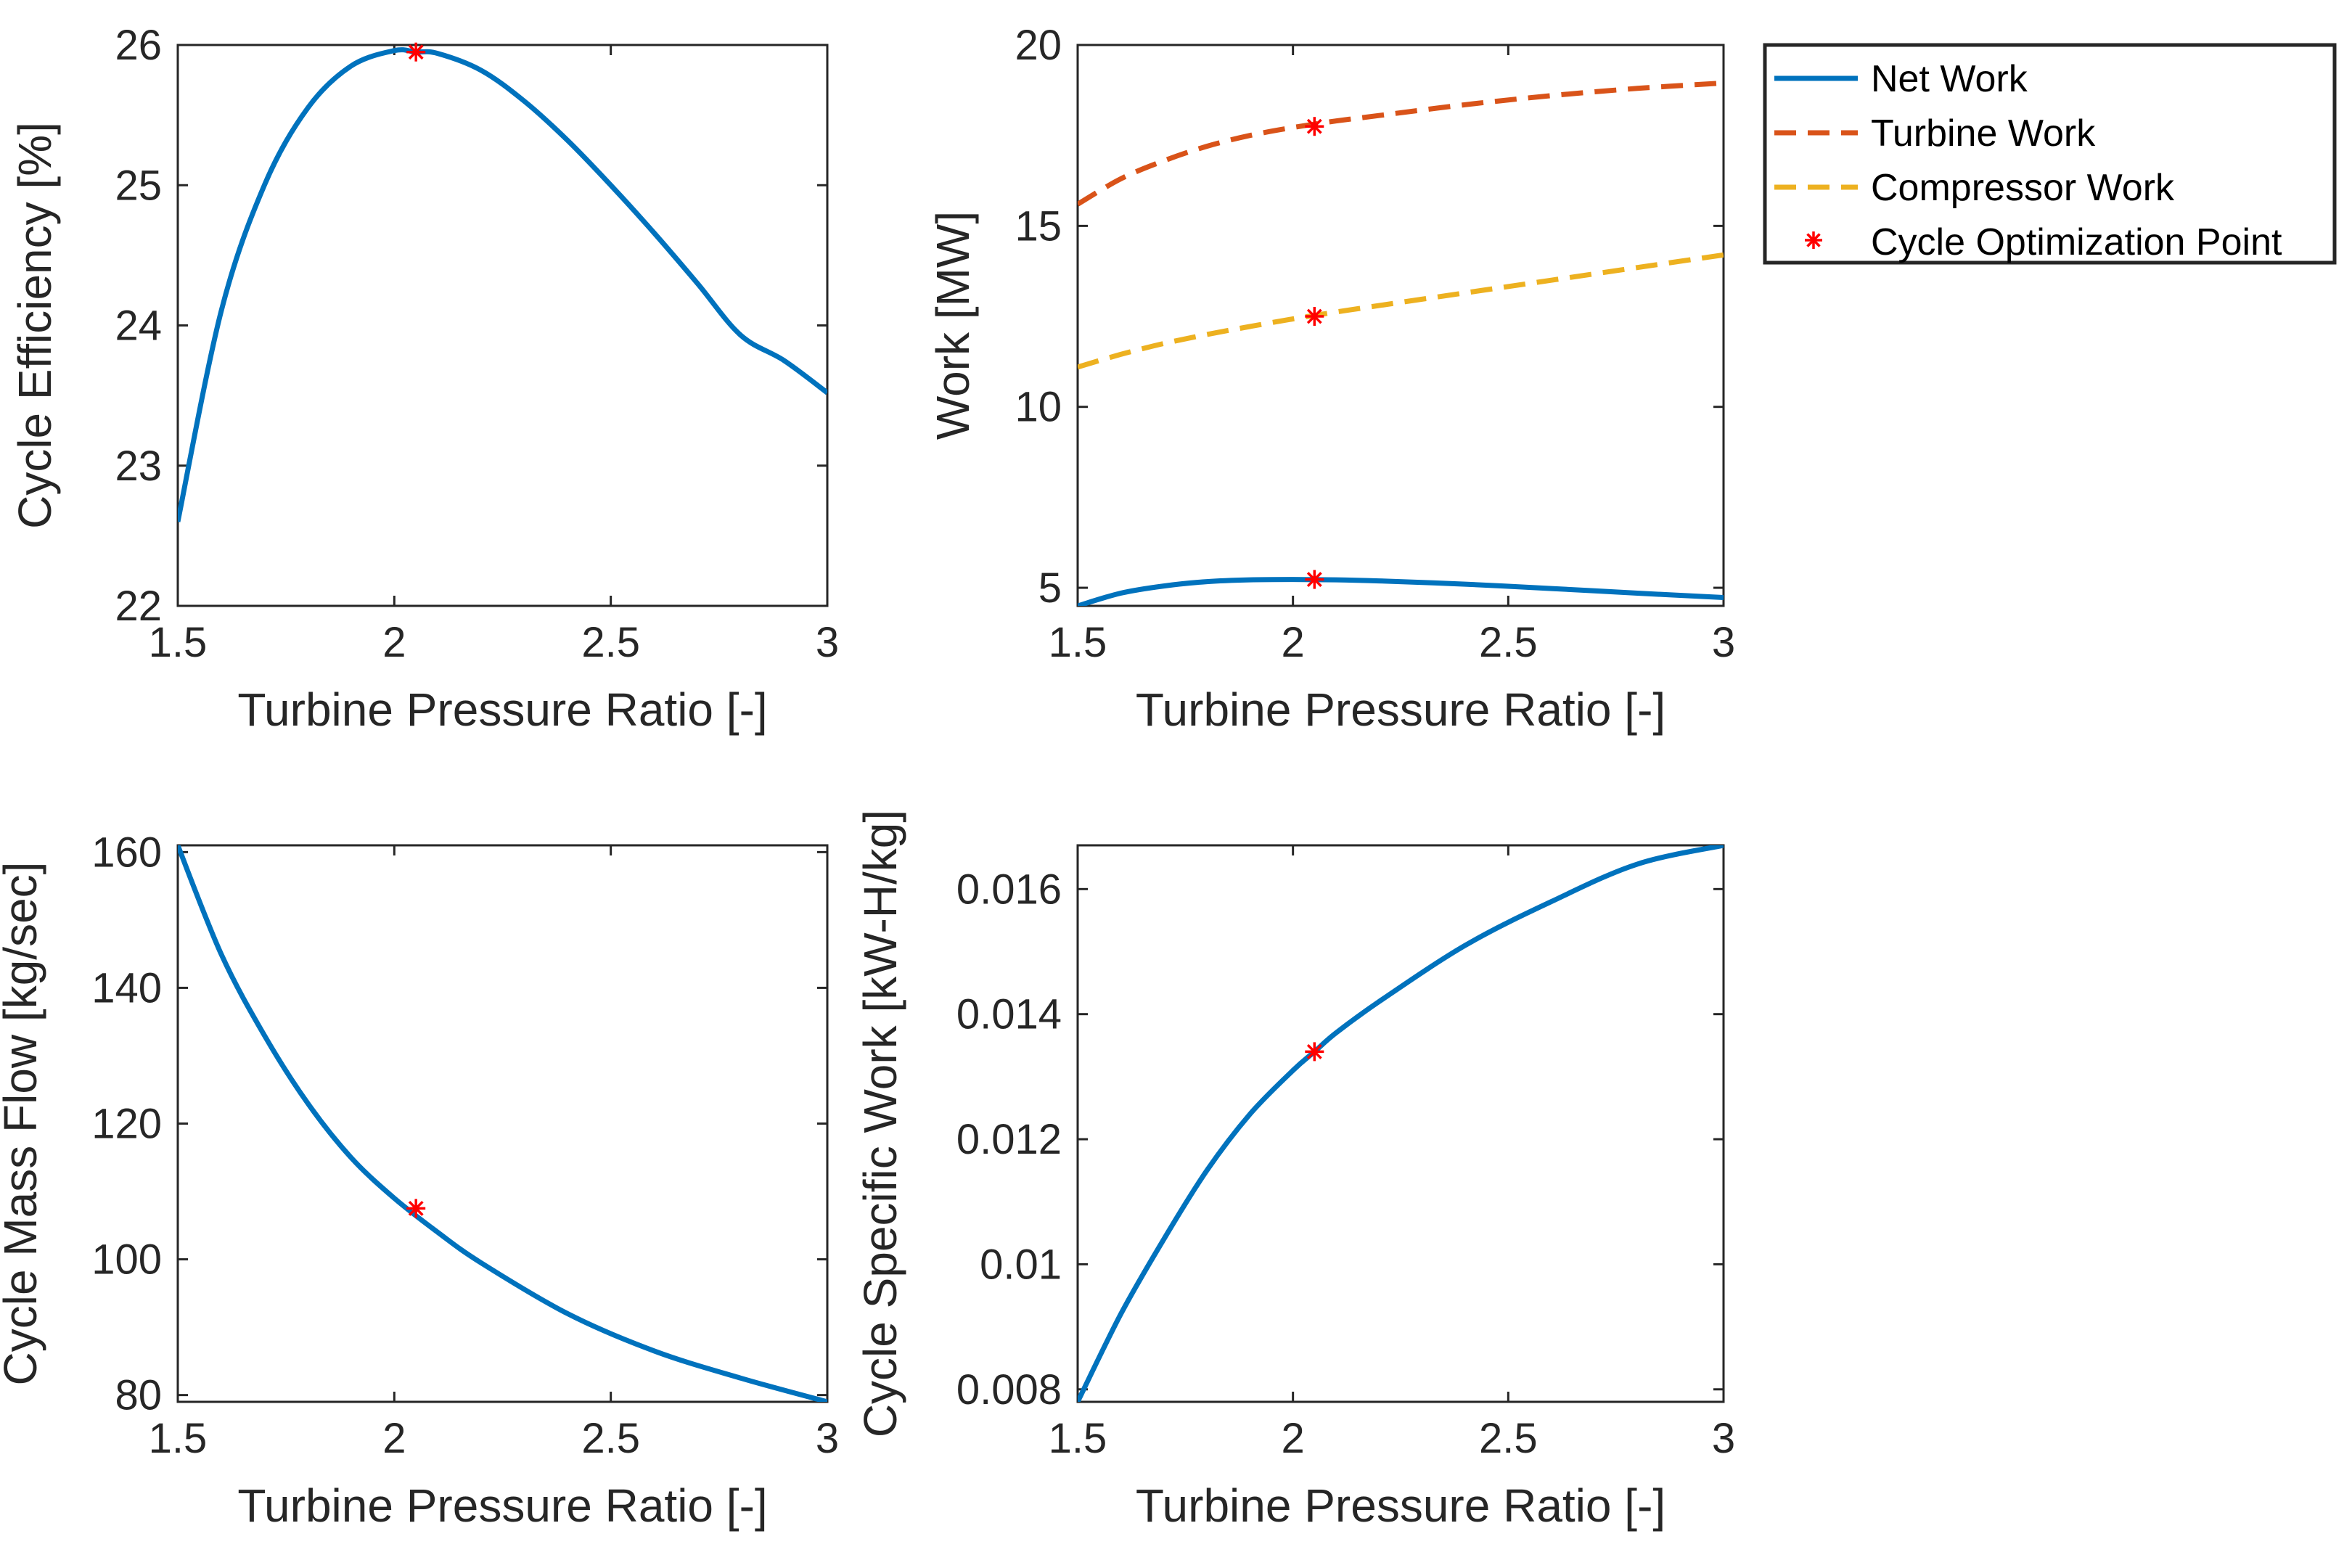 This screenshot has height=1568, width=2352. Describe the element at coordinates (1814, 240) in the screenshot. I see `legend-marker-icon` at that location.